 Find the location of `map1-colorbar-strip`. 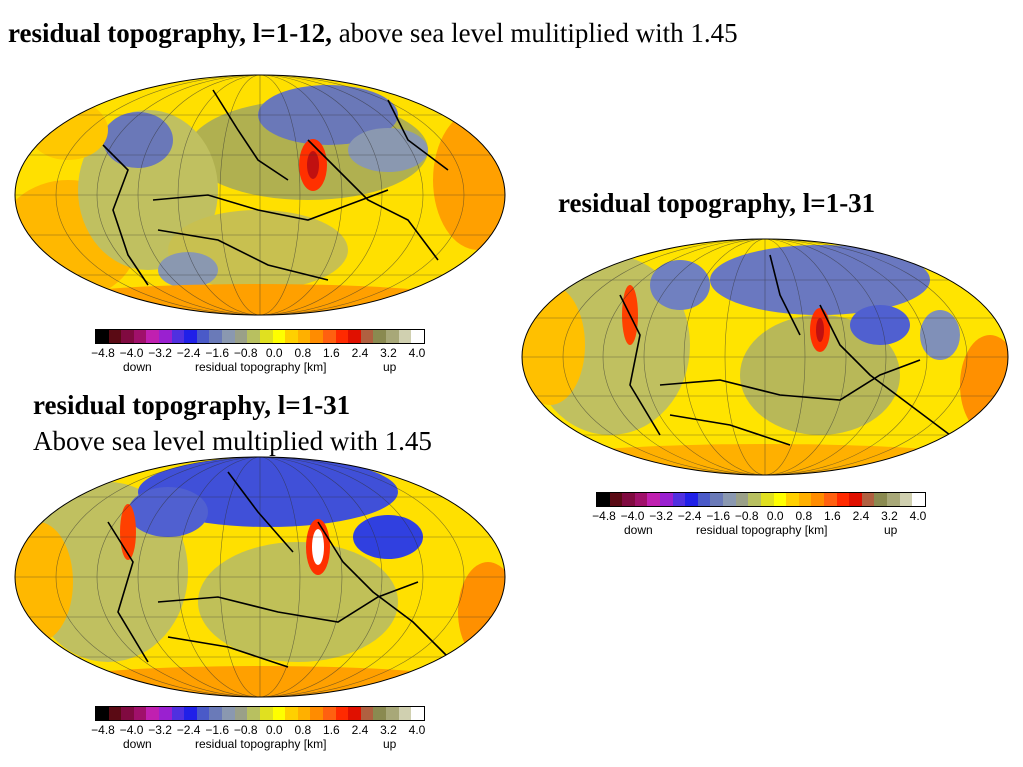

map1-colorbar-strip is located at coordinates (260, 336).